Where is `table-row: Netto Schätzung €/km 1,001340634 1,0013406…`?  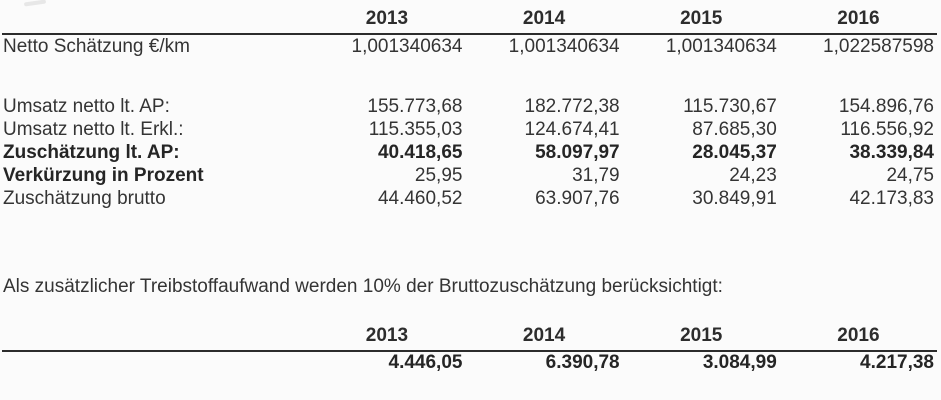
table-row: Netto Schätzung €/km 1,001340634 1,0013406… is located at coordinates (469, 46).